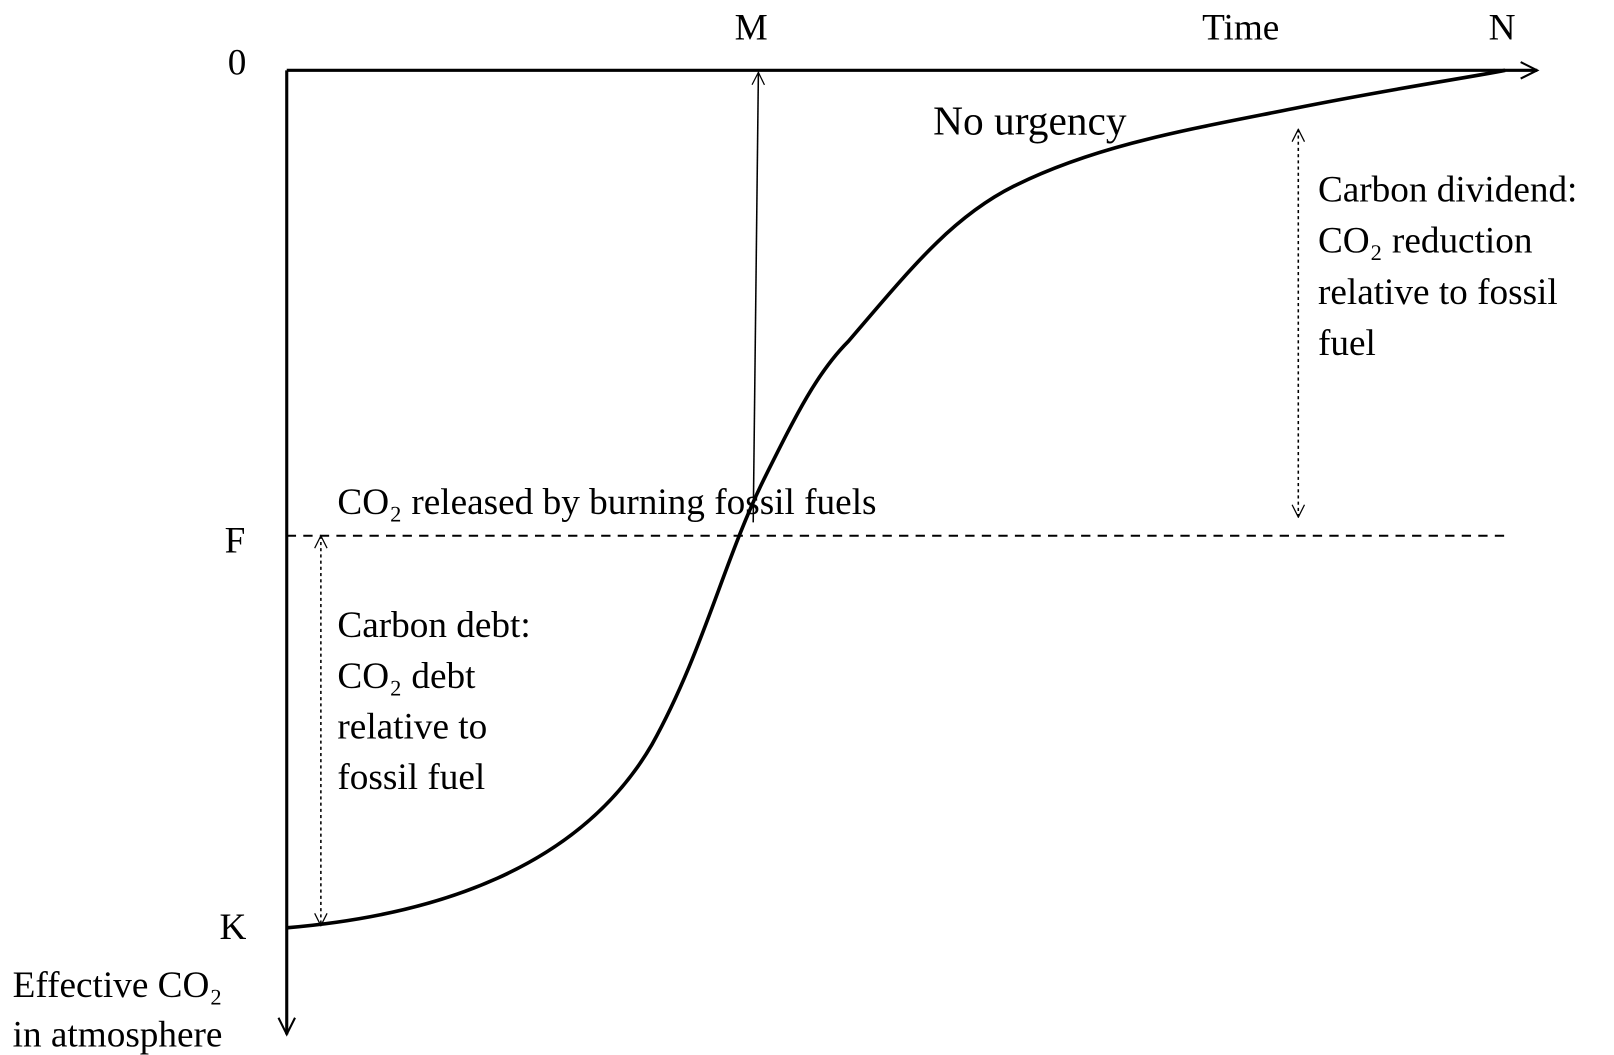 This screenshot has width=1614, height=1055. I want to click on point-label: N, so click(1502, 27).